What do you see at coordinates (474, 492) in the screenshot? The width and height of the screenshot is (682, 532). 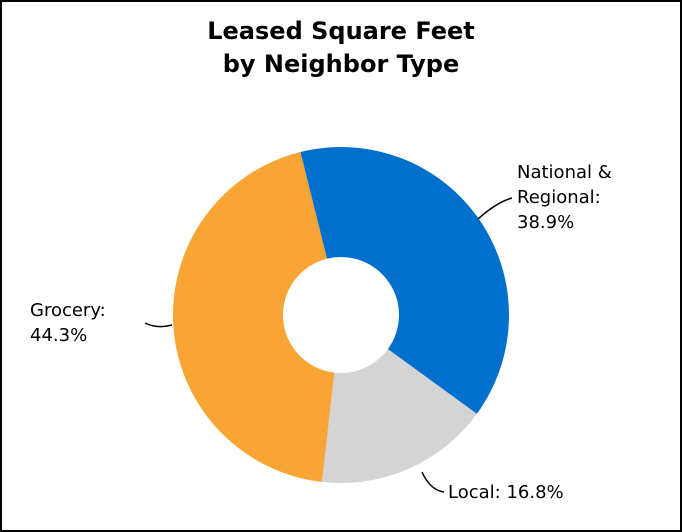 I see `category-label: Local:` at bounding box center [474, 492].